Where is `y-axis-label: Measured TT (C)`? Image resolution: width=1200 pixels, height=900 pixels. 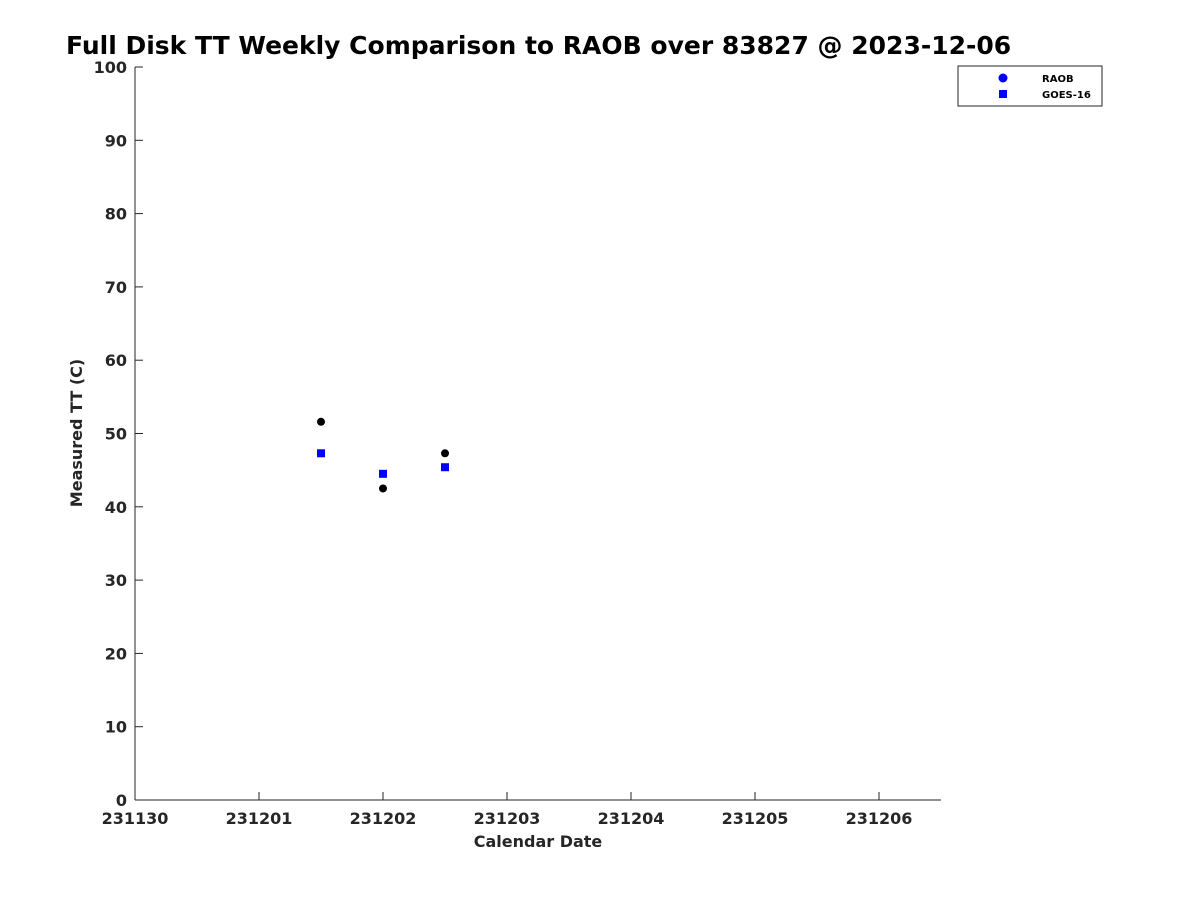
y-axis-label: Measured TT (C) is located at coordinates (76, 433).